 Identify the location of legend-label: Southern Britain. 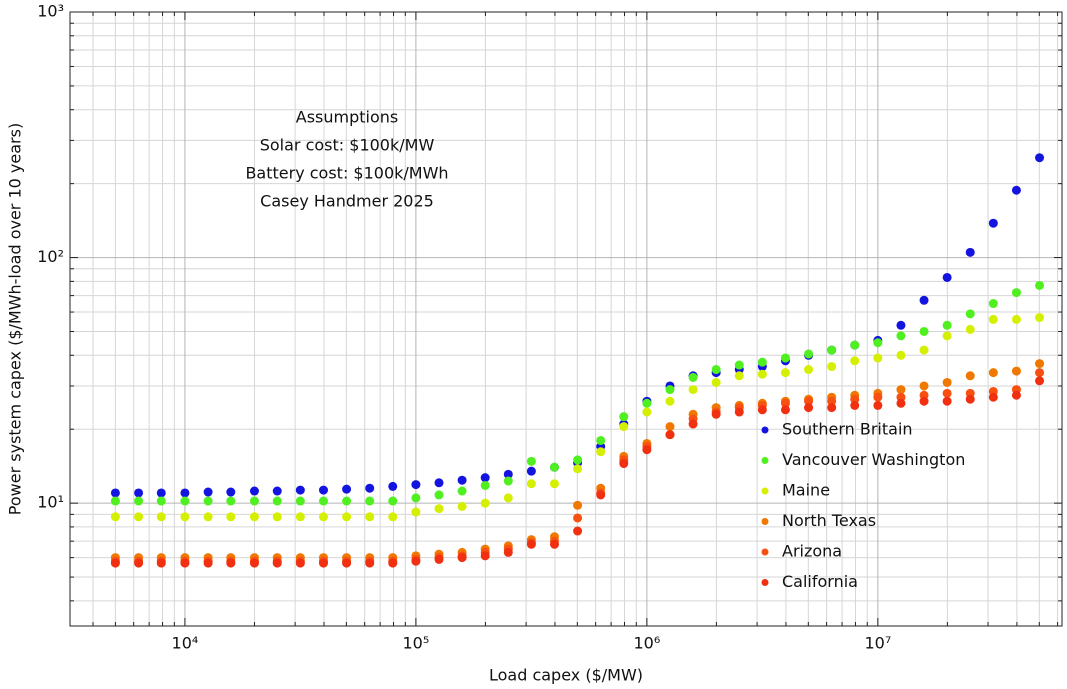
(847, 429).